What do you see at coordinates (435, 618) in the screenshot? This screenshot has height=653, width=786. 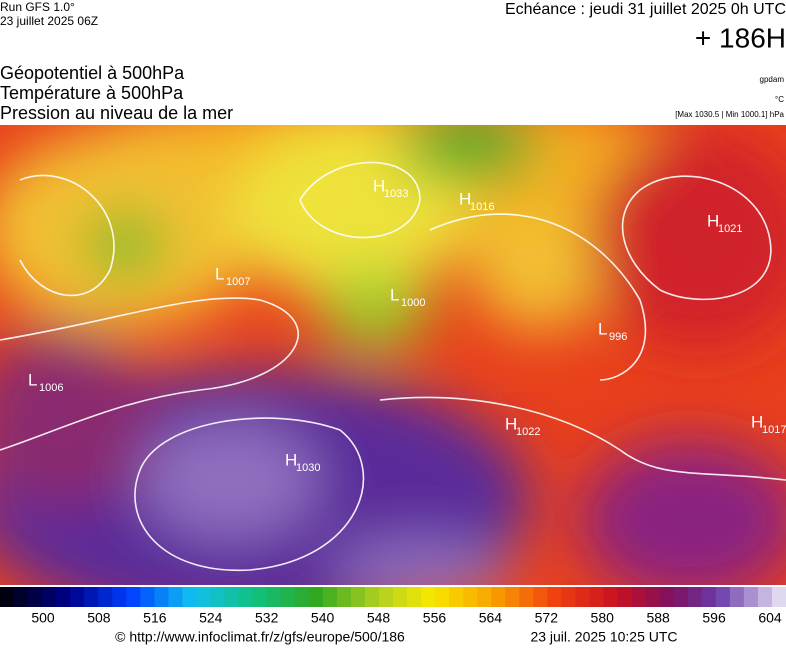 I see `scale-label: 556` at bounding box center [435, 618].